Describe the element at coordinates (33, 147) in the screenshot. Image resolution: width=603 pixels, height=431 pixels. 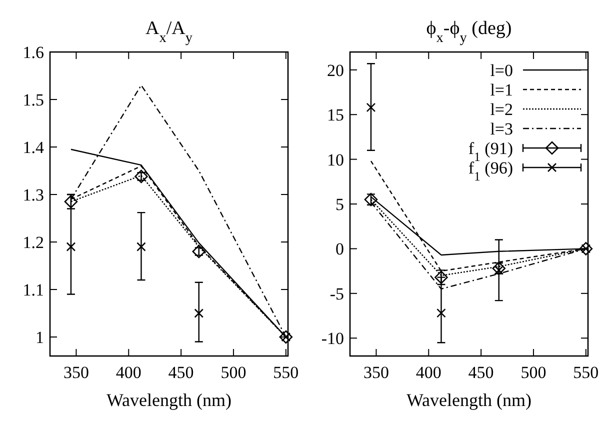
I see `y-tick-label: 1.4` at that location.